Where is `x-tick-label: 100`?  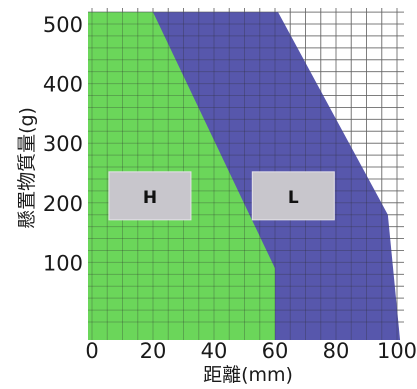
x-tick-label: 100 is located at coordinates (397, 351).